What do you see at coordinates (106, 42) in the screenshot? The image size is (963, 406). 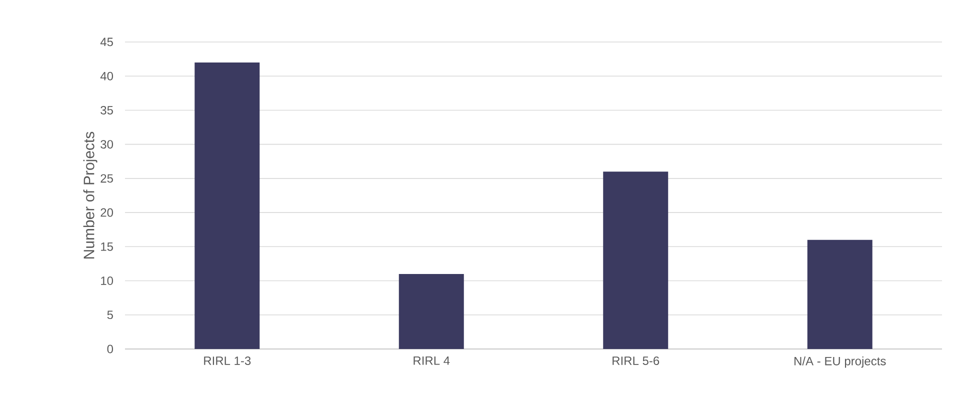 I see `y-tick-label: 45` at bounding box center [106, 42].